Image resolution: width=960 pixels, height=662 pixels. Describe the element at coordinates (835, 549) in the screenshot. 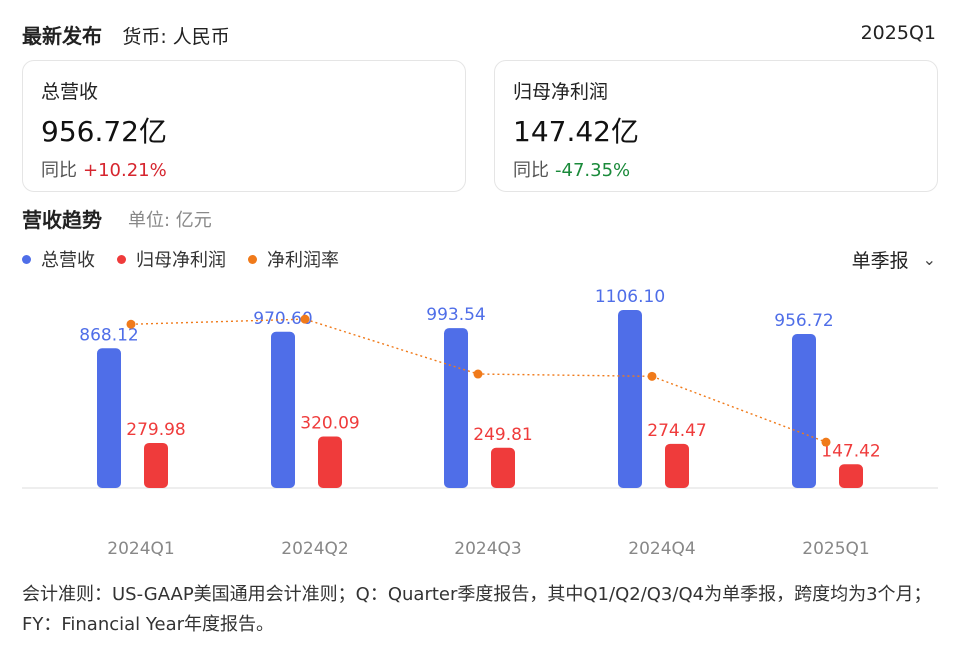

I see `x-tick-label: 2025Q1` at that location.